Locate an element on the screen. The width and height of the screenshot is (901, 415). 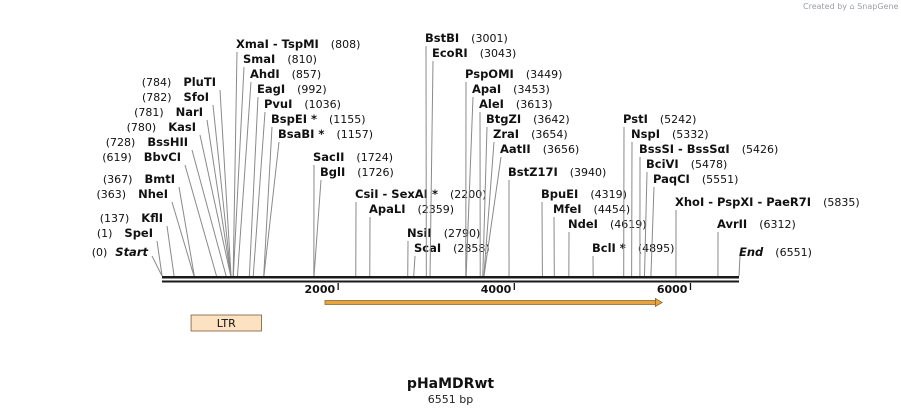
site-mfei: MfeI (4454) is located at coordinates (591, 239).